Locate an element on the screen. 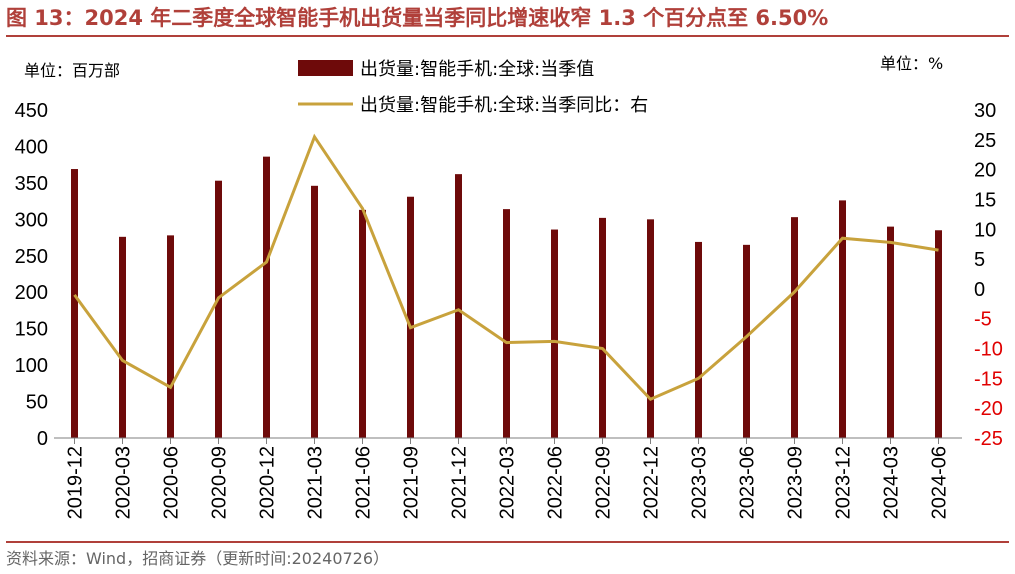  x-tick-label: 2023-12 is located at coordinates (844, 482).